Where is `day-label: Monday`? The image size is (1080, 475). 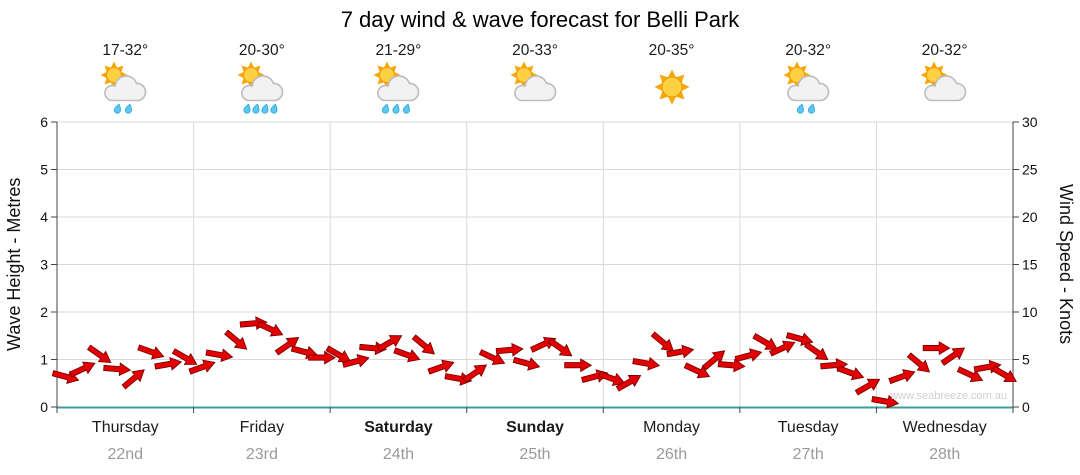 day-label: Monday is located at coordinates (672, 427).